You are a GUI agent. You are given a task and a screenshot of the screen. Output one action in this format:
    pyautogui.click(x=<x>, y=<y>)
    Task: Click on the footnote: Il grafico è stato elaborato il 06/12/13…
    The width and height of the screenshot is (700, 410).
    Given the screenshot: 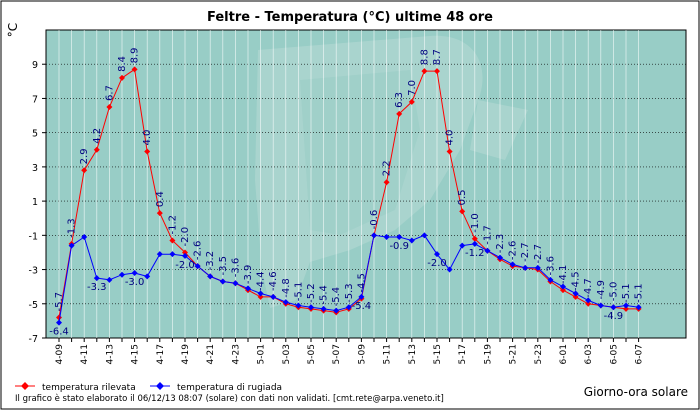 What is the action you would take?
    pyautogui.click(x=229, y=398)
    